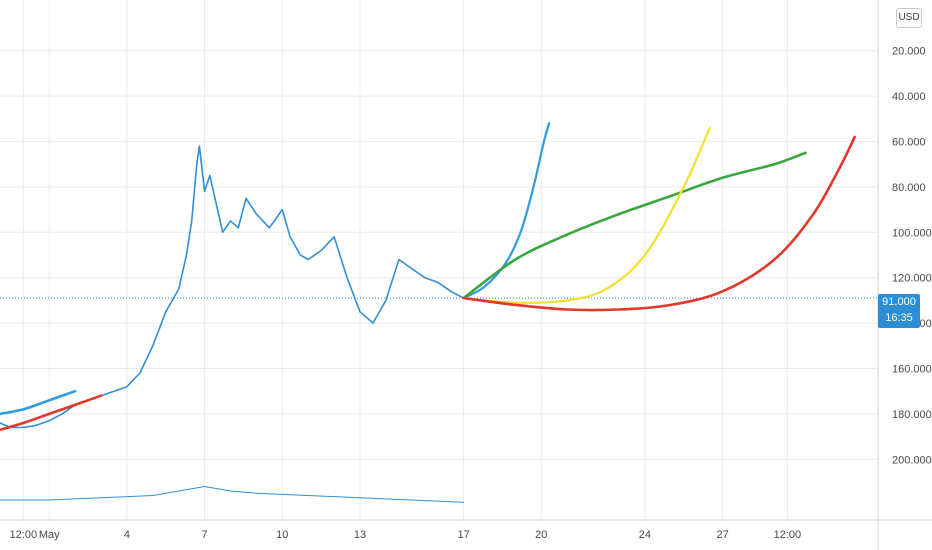 This screenshot has height=550, width=932. I want to click on y-tick-label: 120.000, so click(912, 279).